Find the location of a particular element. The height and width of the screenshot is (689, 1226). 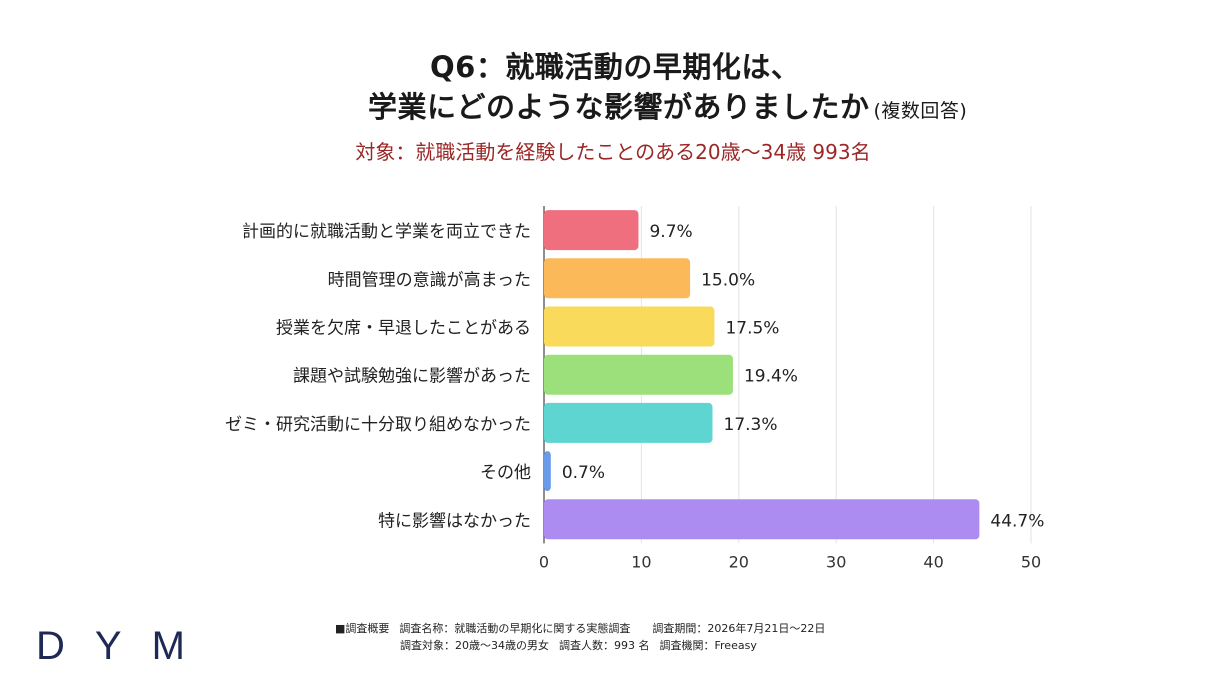

category-label: 計画的に就職活動と学業を両立できた is located at coordinates (386, 232).